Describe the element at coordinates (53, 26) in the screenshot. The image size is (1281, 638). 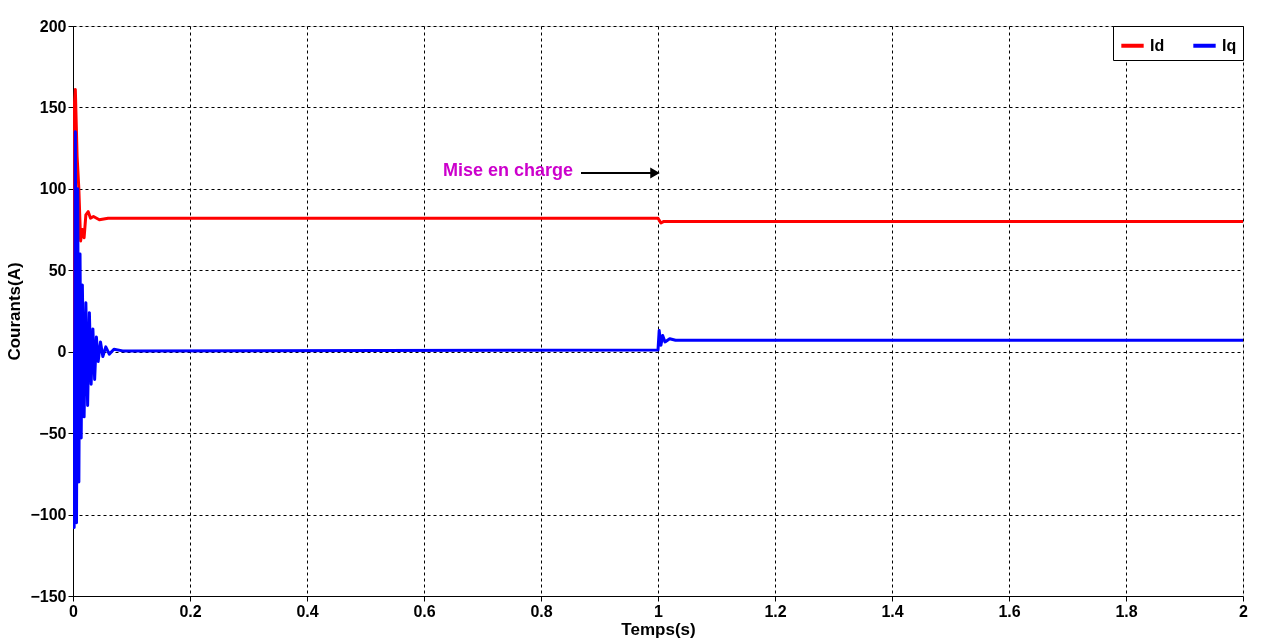
I see `y-tick-label: 200` at that location.